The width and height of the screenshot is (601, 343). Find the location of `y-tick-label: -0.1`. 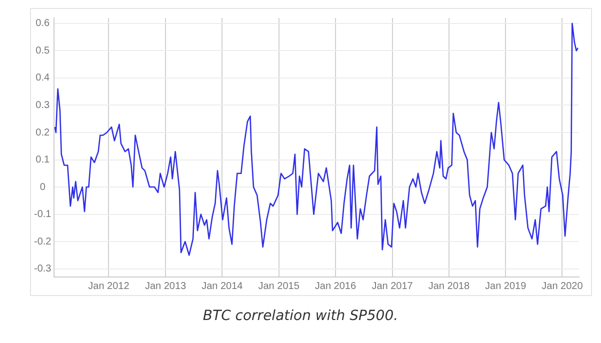

y-tick-label: -0.1 is located at coordinates (43, 214).